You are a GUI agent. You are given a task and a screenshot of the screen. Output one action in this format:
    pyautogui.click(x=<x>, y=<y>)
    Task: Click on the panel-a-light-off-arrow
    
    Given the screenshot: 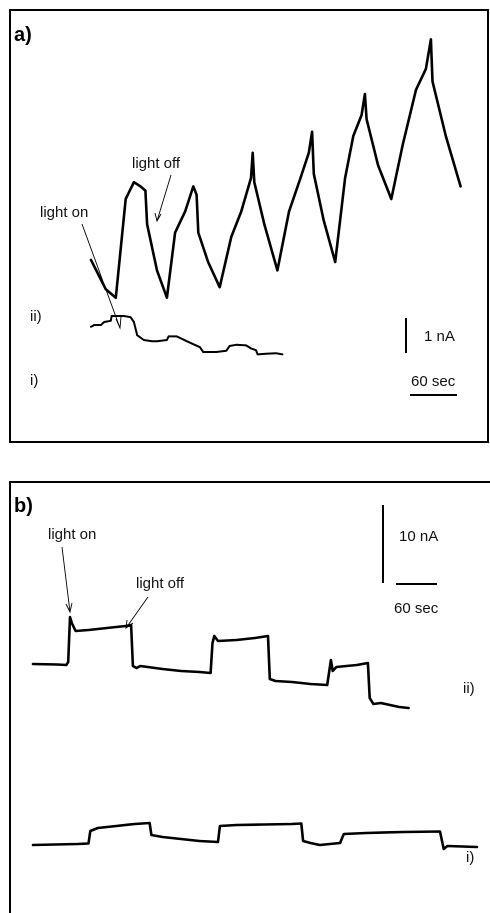 What is the action you would take?
    pyautogui.click(x=164, y=198)
    